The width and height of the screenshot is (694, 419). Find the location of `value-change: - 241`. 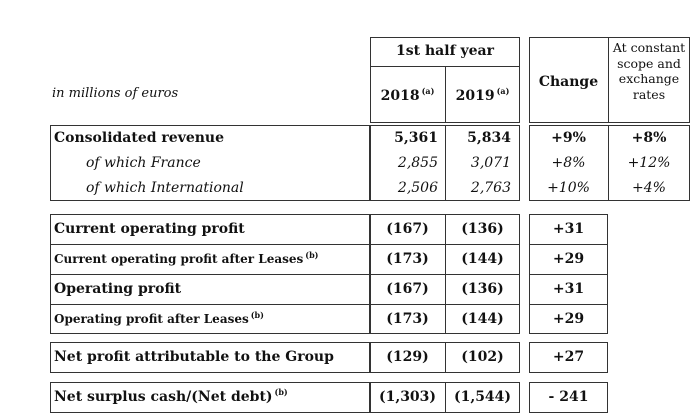

value-change: - 241 is located at coordinates (568, 397).